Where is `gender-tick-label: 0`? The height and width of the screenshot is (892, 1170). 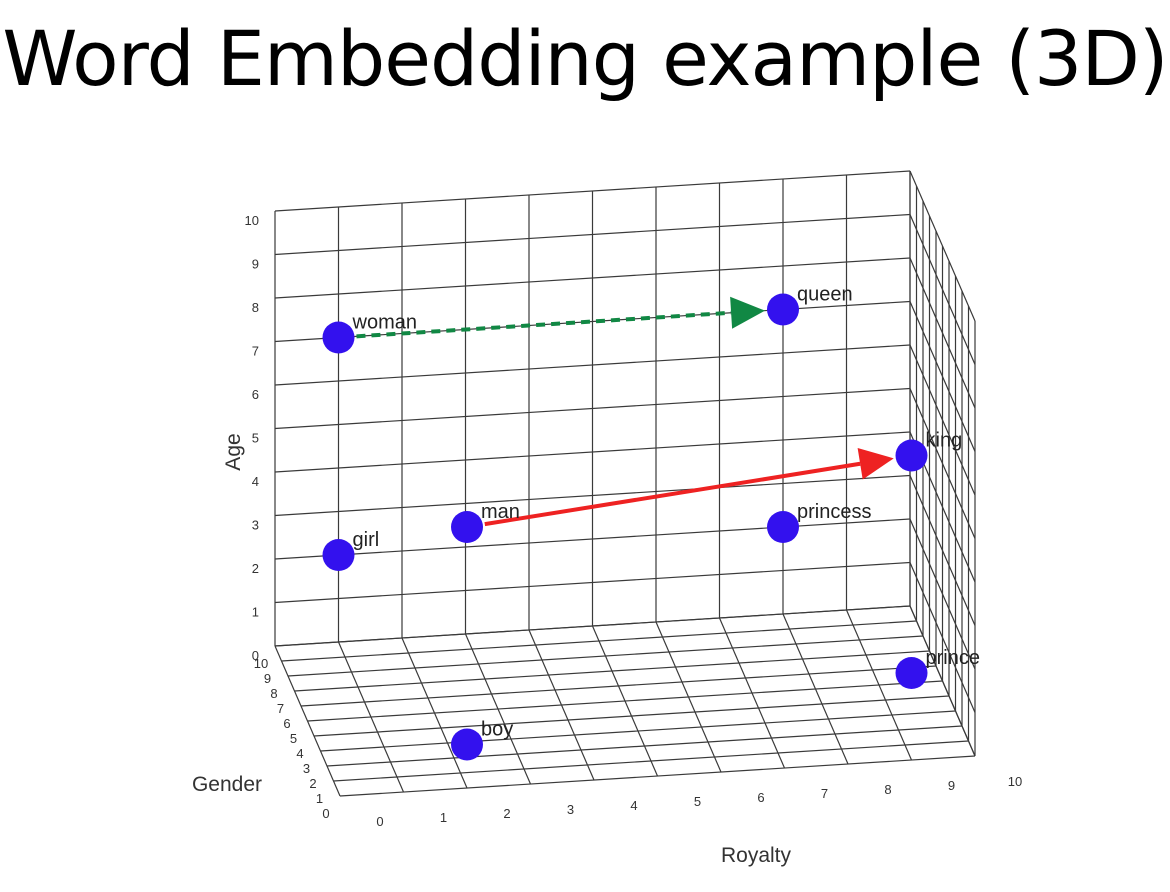
gender-tick-label: 0 is located at coordinates (325, 813).